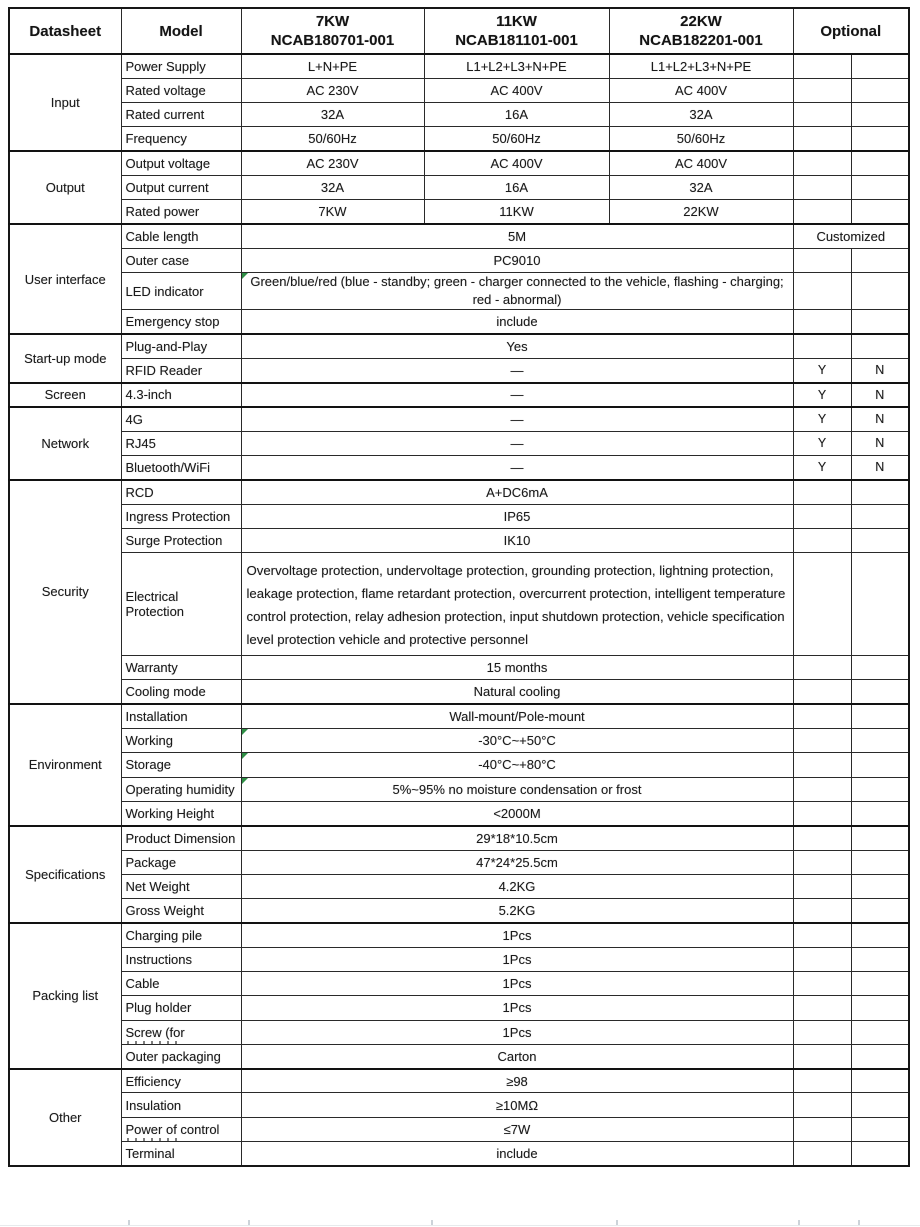  I want to click on table-row: Cable 1Pcs, so click(459, 983).